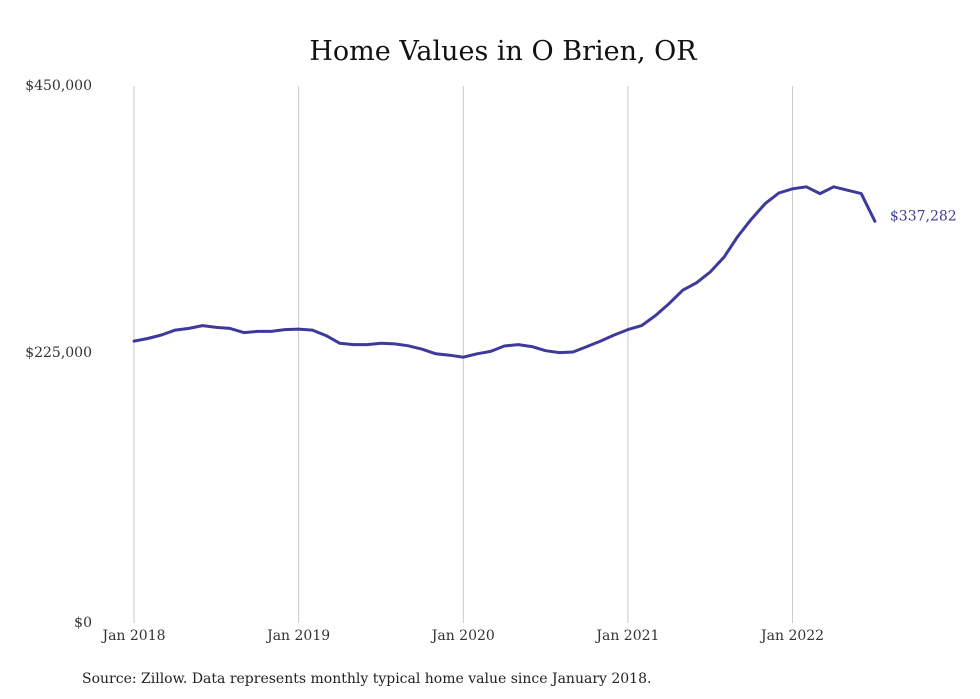  What do you see at coordinates (58, 86) in the screenshot?
I see `y-tick-label-450000: $450,000` at bounding box center [58, 86].